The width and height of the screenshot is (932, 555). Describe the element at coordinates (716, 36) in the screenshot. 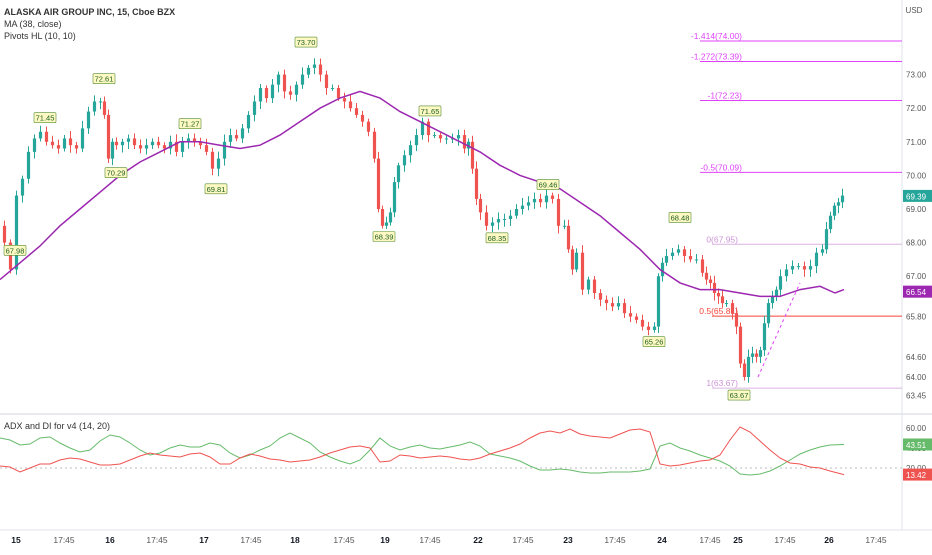

I see `fib-level-label: -1.414(74.00)` at that location.